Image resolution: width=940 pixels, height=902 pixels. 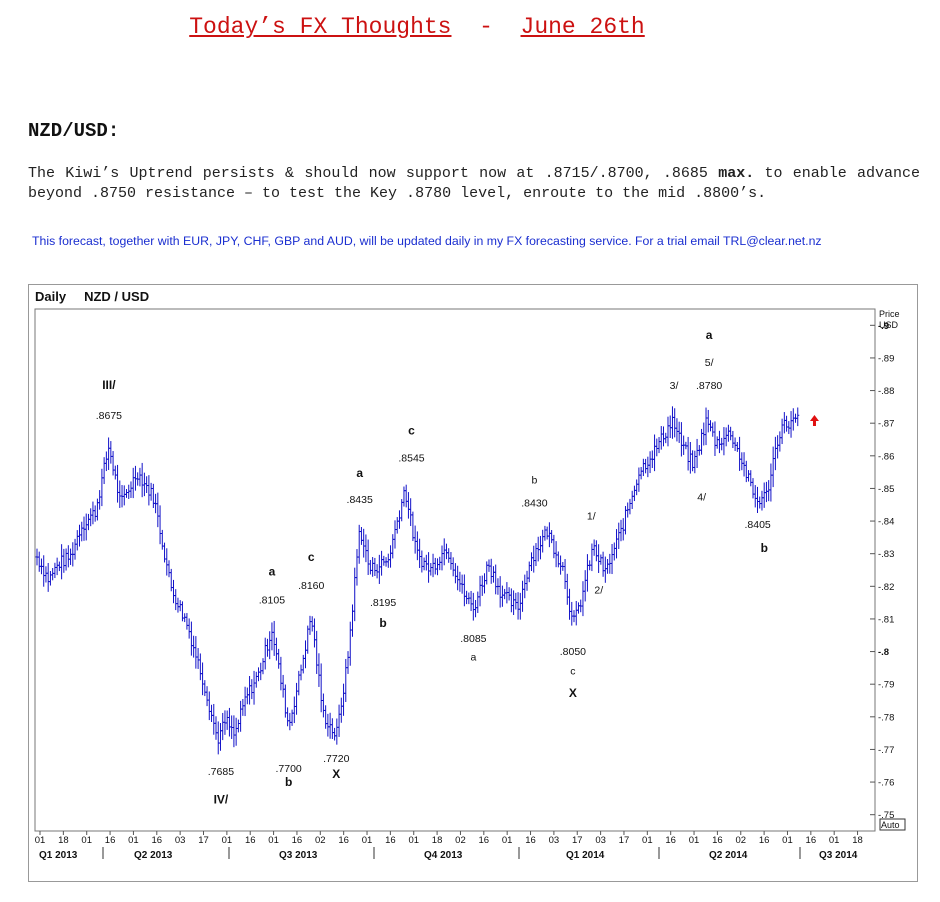 What do you see at coordinates (838, 855) in the screenshot?
I see `quarter-label: Q3 2014` at bounding box center [838, 855].